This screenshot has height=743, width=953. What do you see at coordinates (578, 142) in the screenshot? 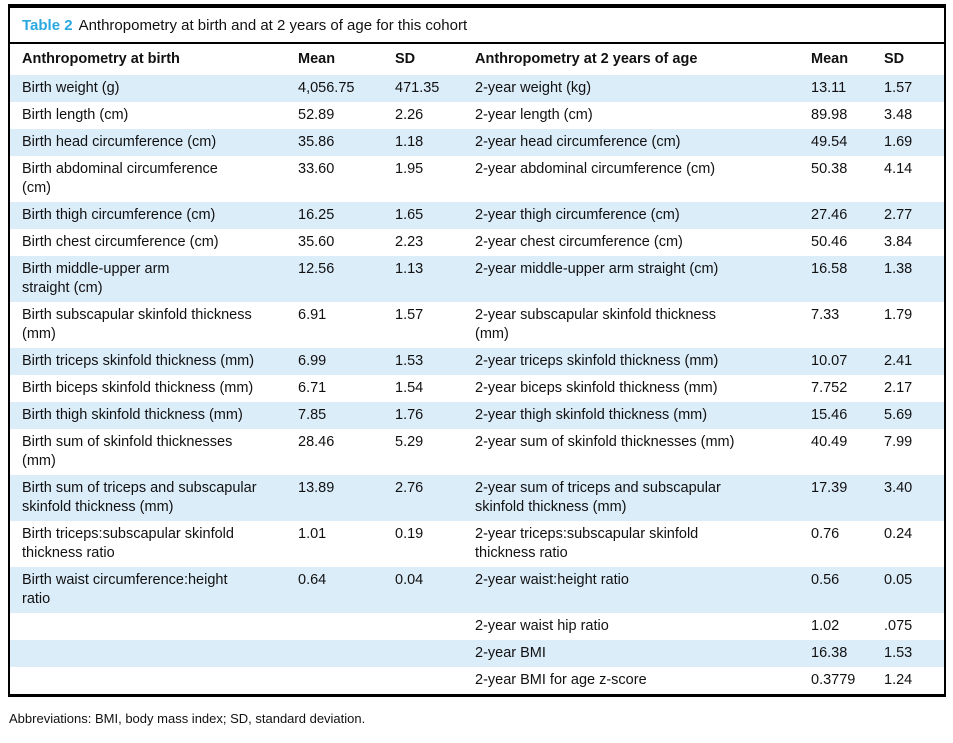
I see `cell-2yr-label: 2-year head circumference (cm)` at bounding box center [578, 142].